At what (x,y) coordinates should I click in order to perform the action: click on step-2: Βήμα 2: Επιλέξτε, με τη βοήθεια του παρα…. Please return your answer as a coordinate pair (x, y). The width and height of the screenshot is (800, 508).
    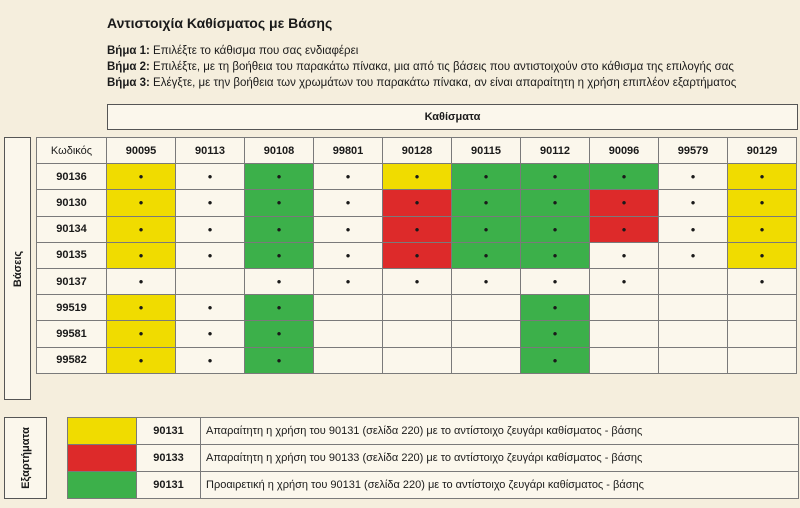
    Looking at the image, I should click on (420, 67).